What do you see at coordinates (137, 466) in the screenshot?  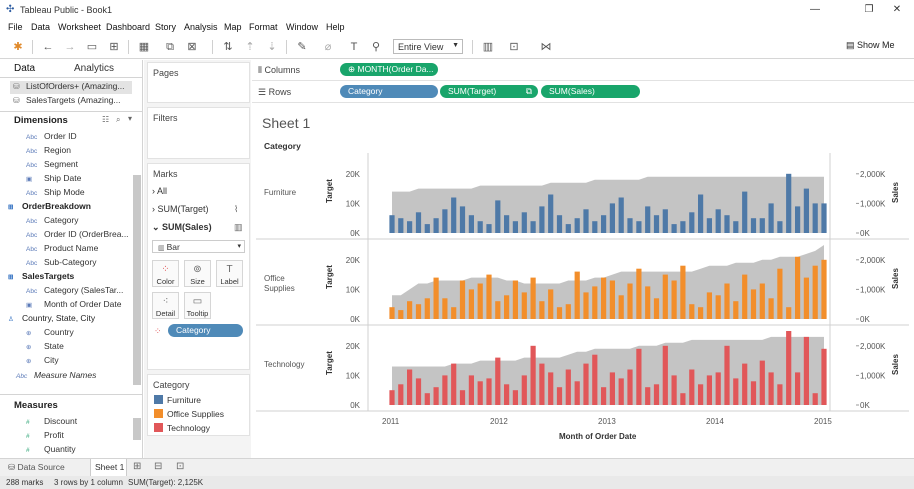 I see `new-worksheet-icon: ⊞` at bounding box center [137, 466].